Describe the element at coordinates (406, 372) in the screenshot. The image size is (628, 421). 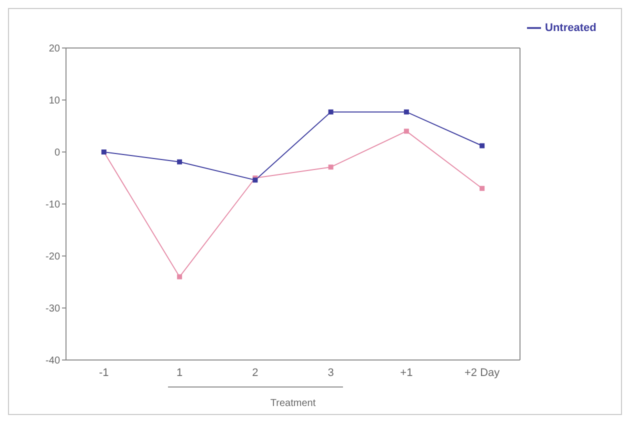
I see `x-tick-label: +1` at that location.